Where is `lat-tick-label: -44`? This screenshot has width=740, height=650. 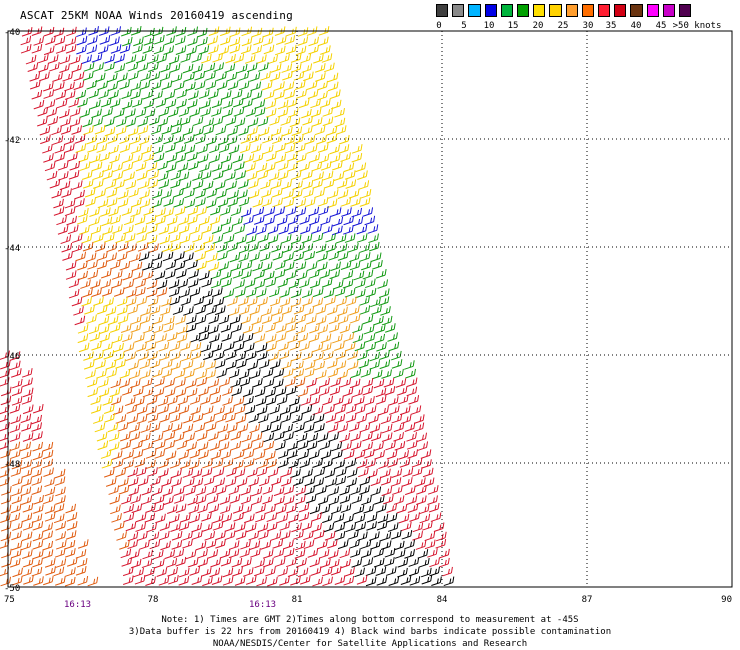
lat-tick-label: -44 is located at coordinates (12, 249).